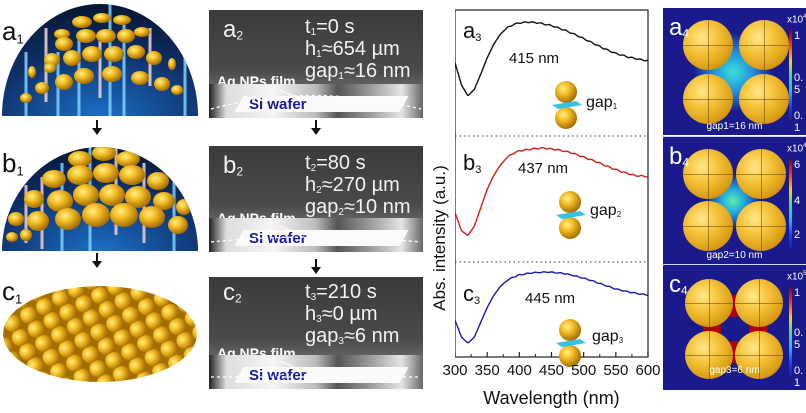 This screenshot has height=413, width=806. Describe the element at coordinates (551, 398) in the screenshot. I see `x-axis-label: Wavelength (nm)` at that location.